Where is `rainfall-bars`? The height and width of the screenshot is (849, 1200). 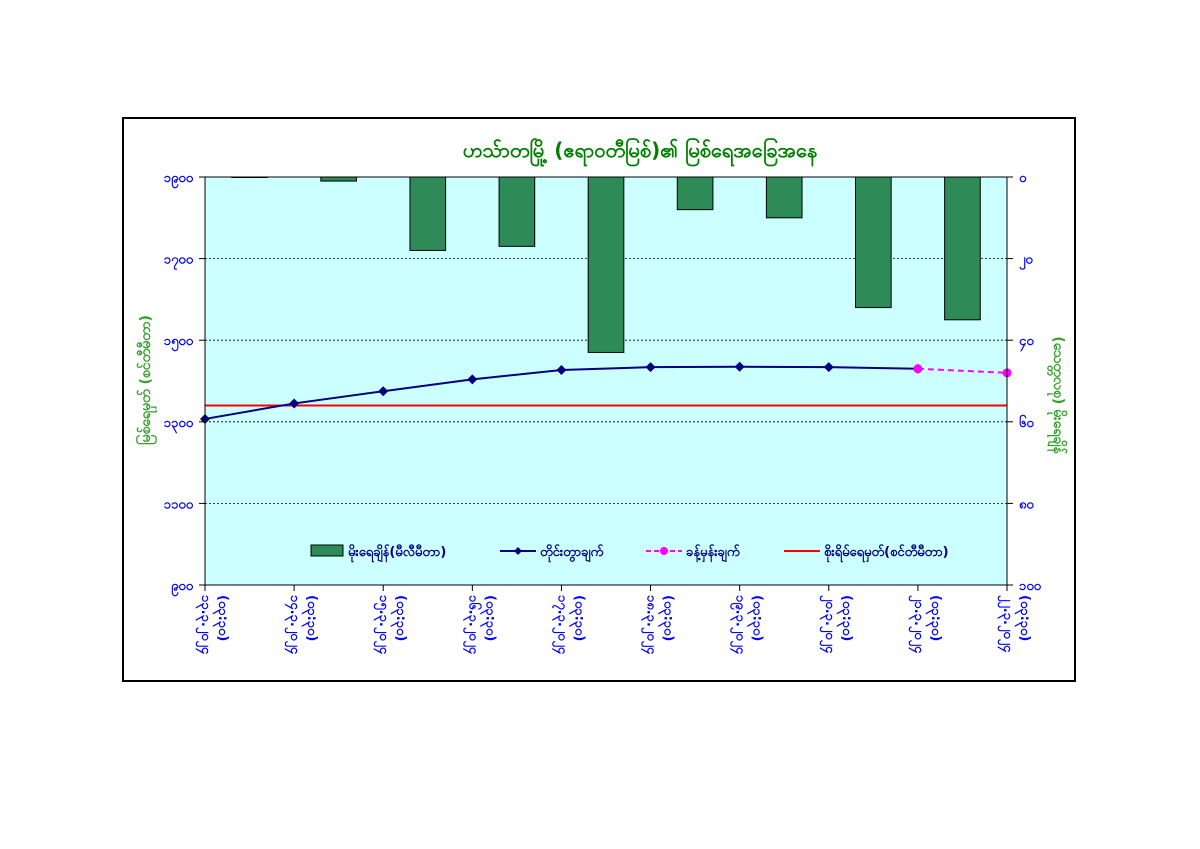
rainfall-bars is located at coordinates (606, 264).